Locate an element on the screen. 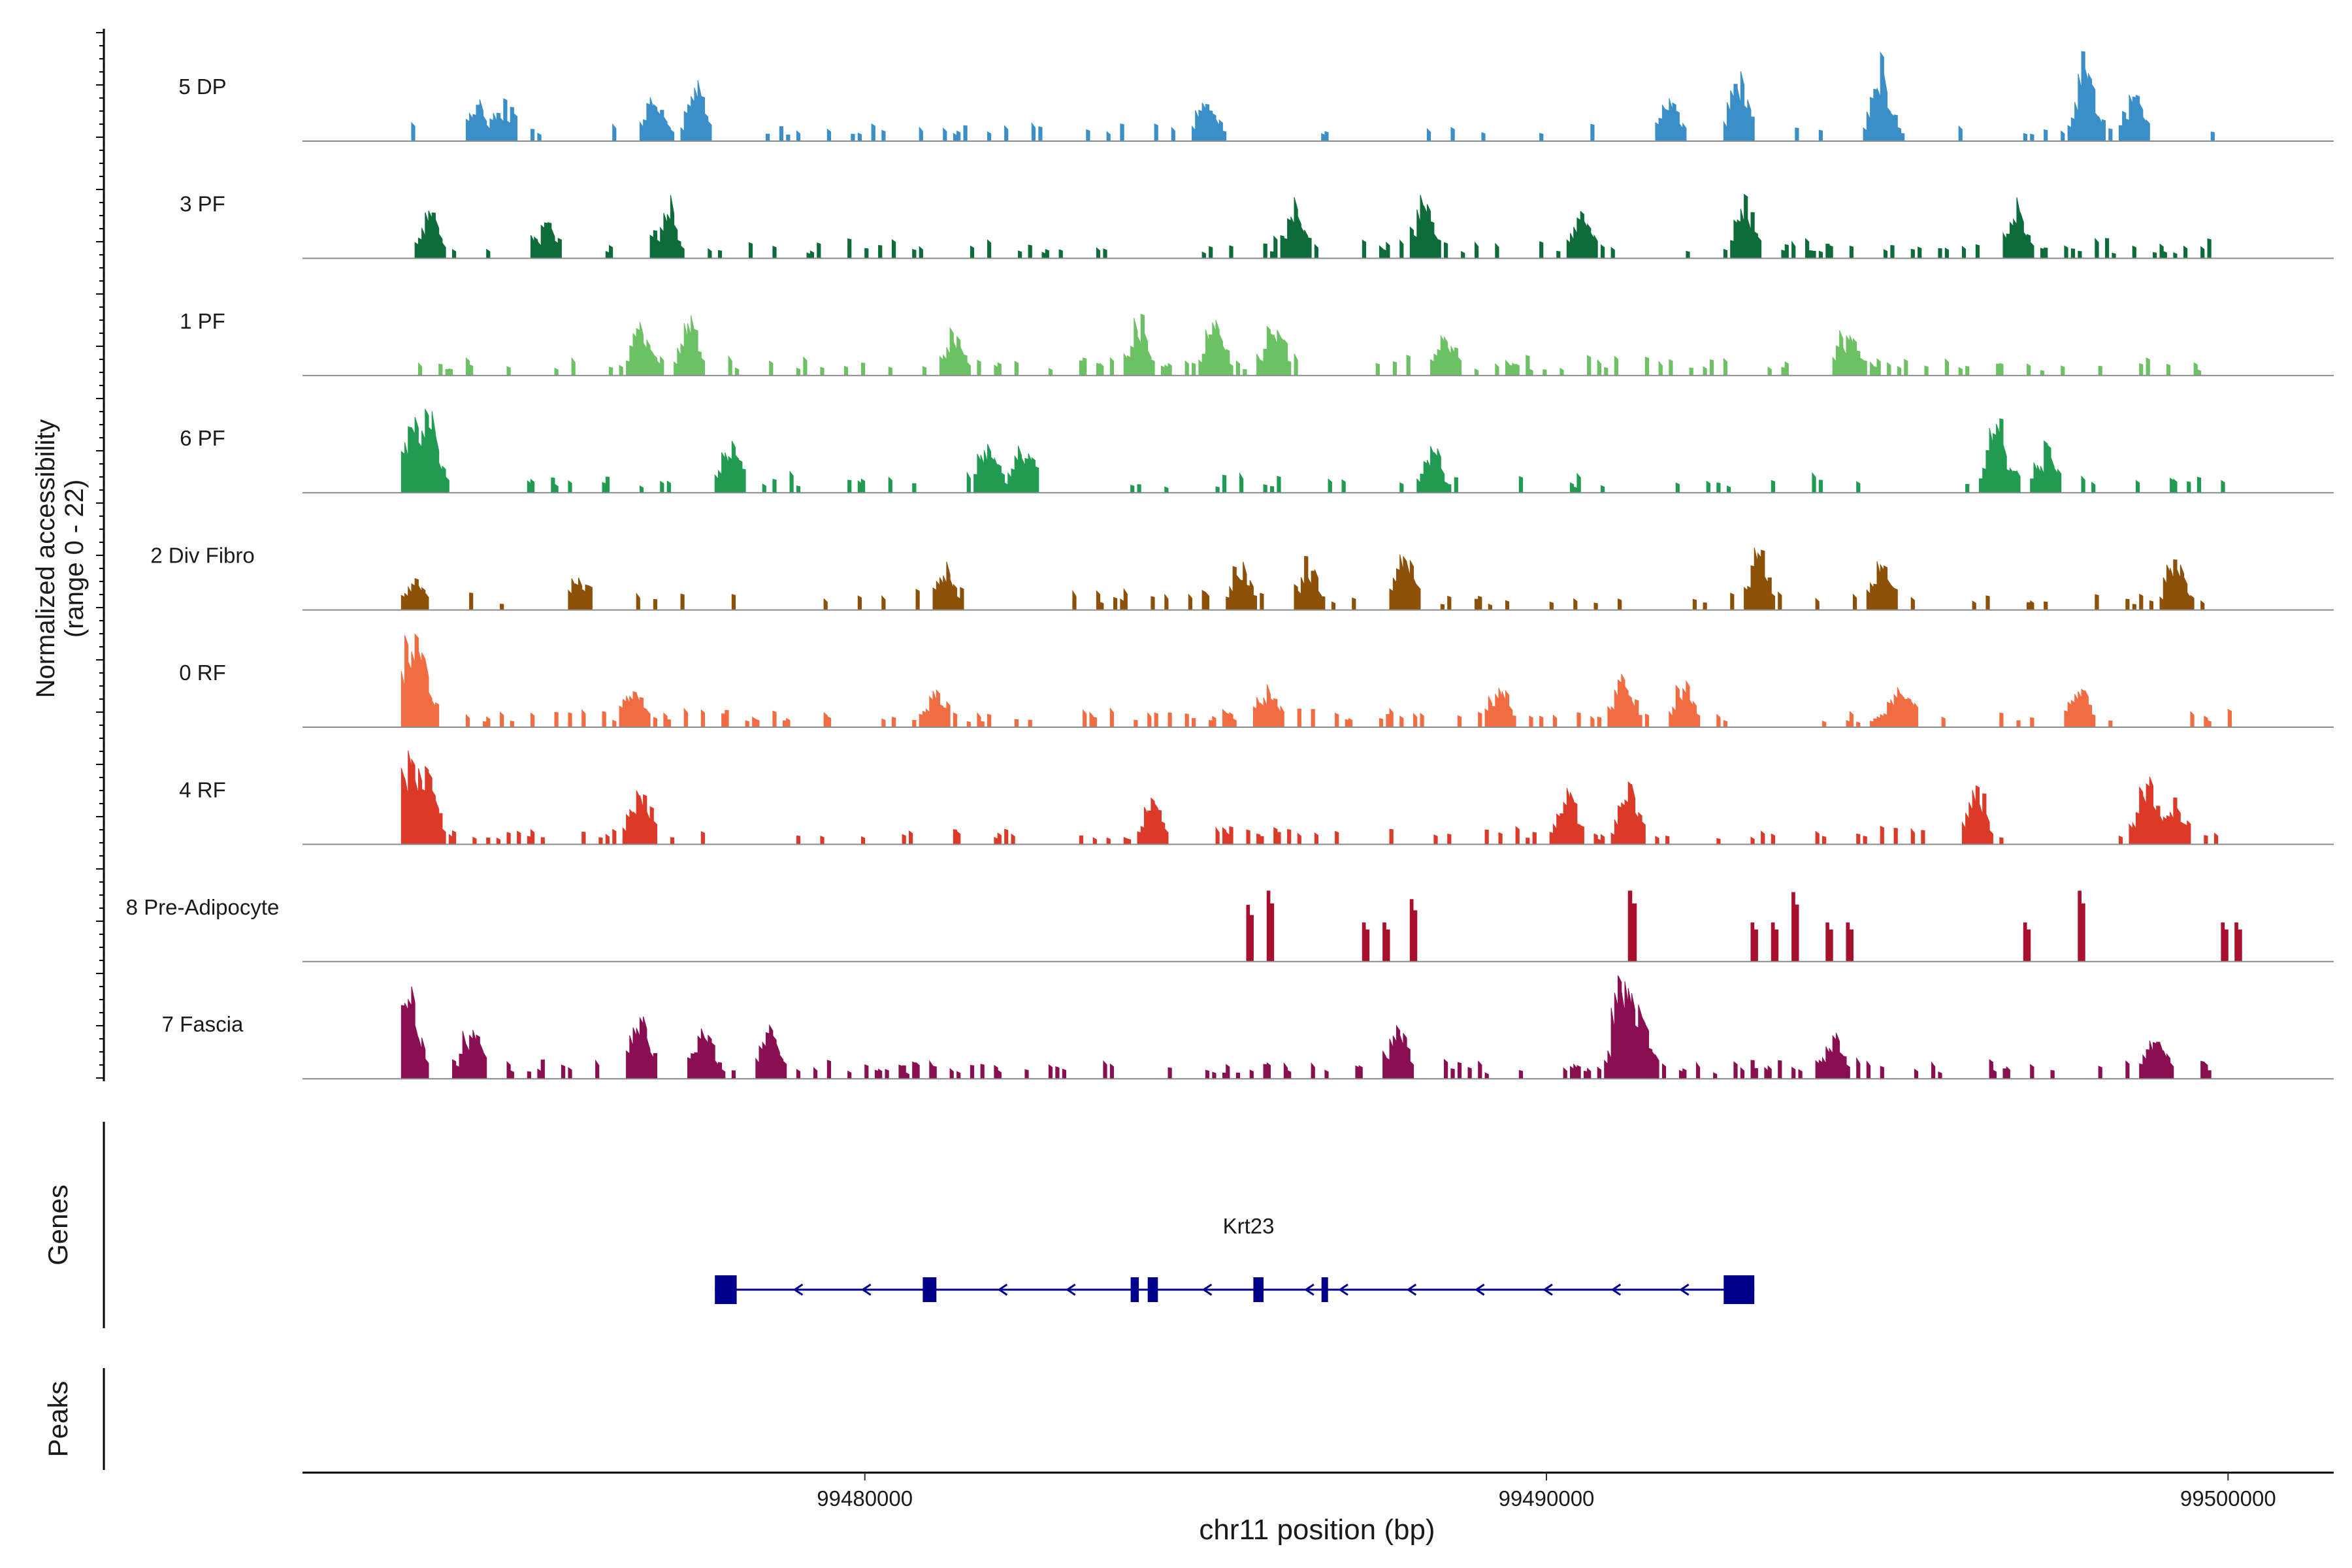 This screenshot has width=2352, height=1568. track-7-fascia: 7 Fascia is located at coordinates (1248, 1027).